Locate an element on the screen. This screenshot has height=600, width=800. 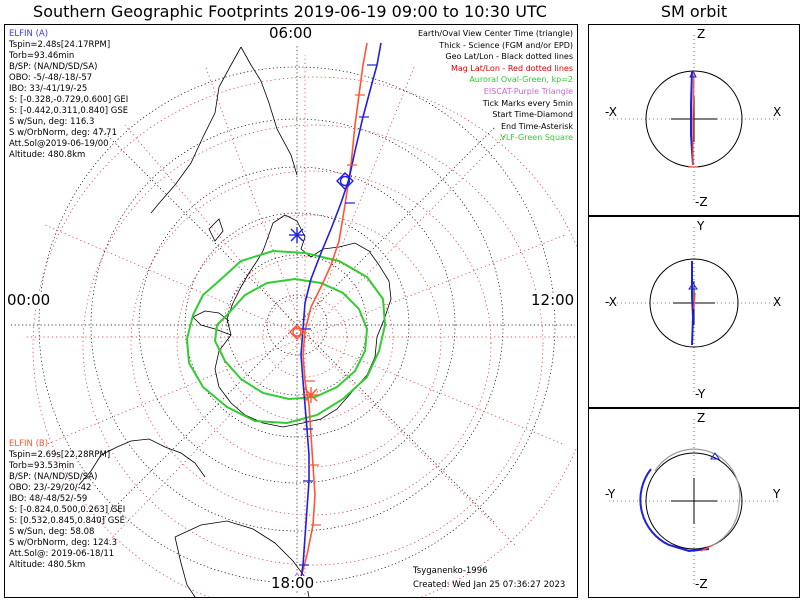
elfin-a-title: ELFIN (A) is located at coordinates (29, 34).